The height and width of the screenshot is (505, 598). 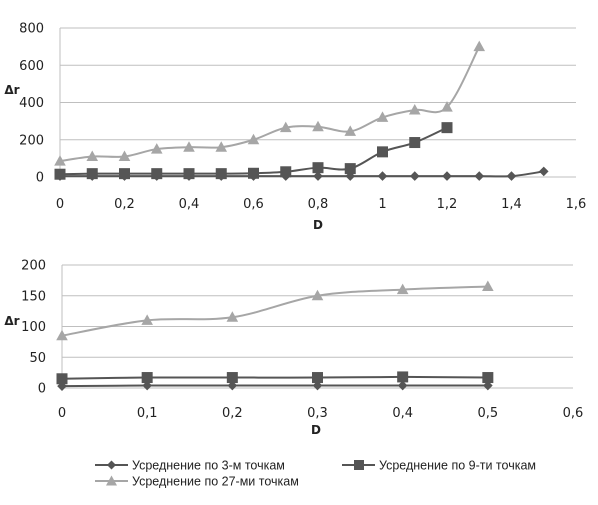 What do you see at coordinates (111, 465) in the screenshot?
I see `legend-marker-diamond` at bounding box center [111, 465].